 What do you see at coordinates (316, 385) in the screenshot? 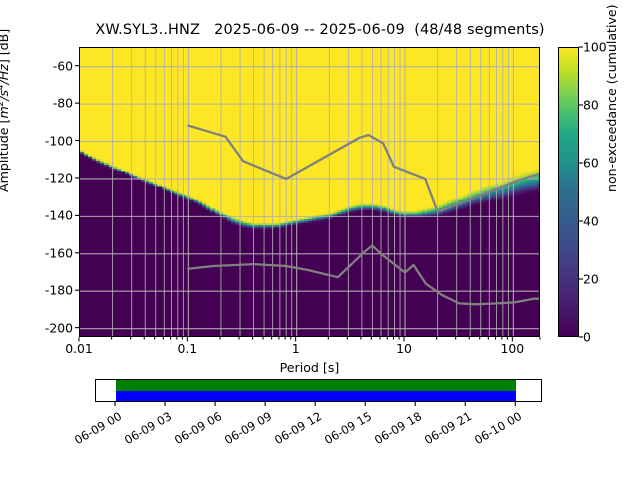
I see `timeline-green-bar` at bounding box center [316, 385].